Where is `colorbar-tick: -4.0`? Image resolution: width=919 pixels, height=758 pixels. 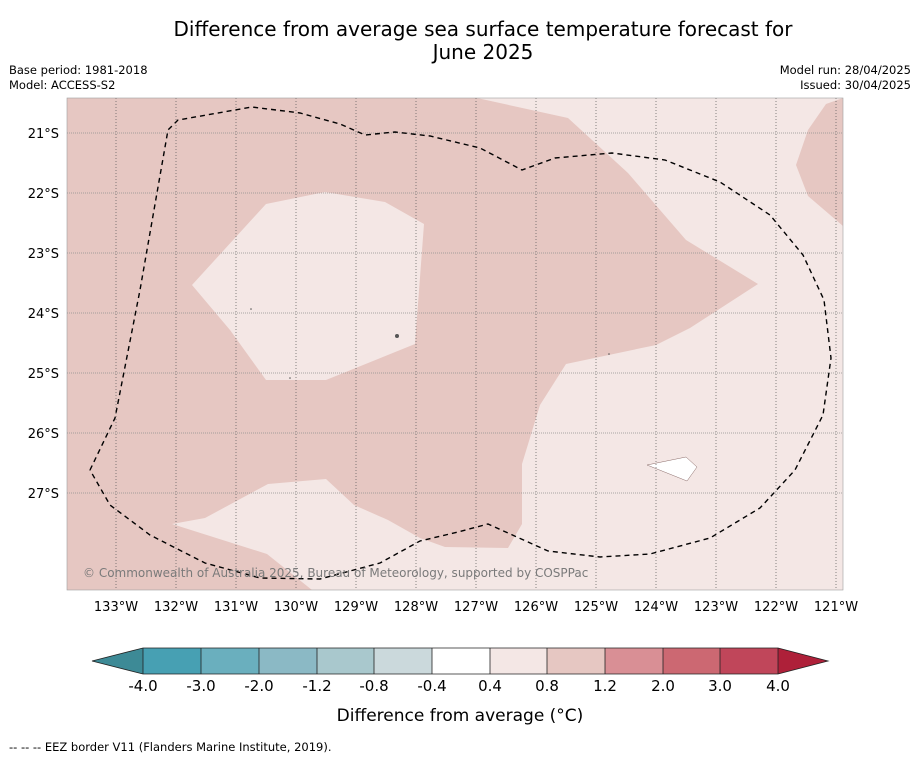 colorbar-tick: -4.0 is located at coordinates (142, 686).